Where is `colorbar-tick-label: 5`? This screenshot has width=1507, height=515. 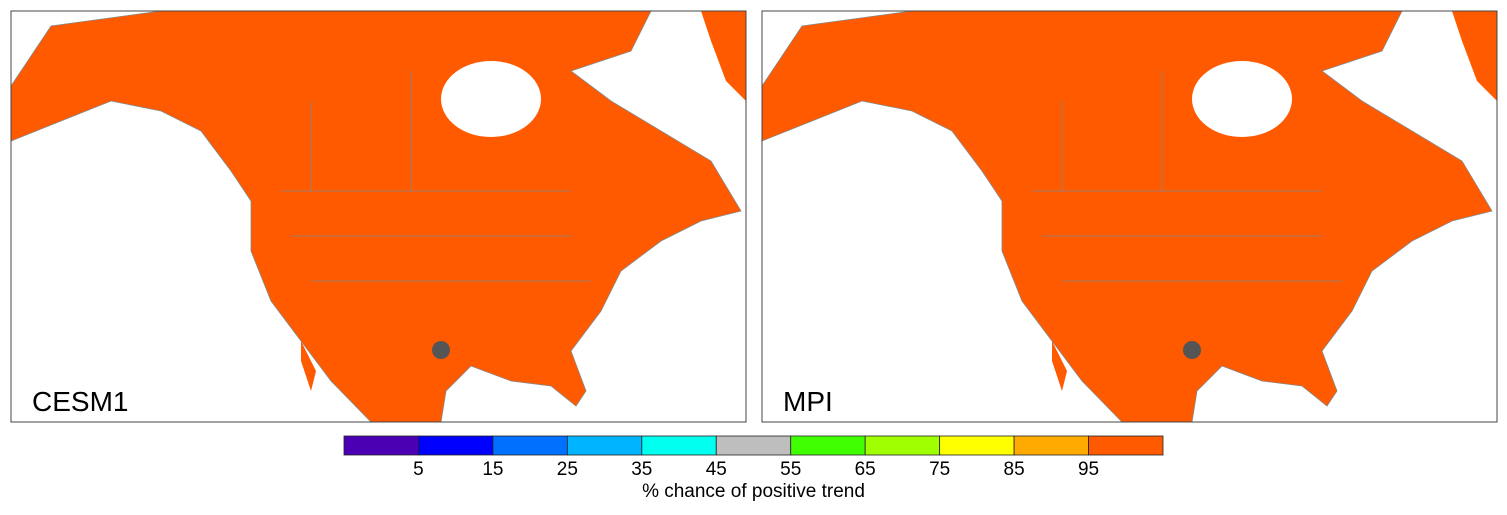 colorbar-tick-label: 5 is located at coordinates (418, 469).